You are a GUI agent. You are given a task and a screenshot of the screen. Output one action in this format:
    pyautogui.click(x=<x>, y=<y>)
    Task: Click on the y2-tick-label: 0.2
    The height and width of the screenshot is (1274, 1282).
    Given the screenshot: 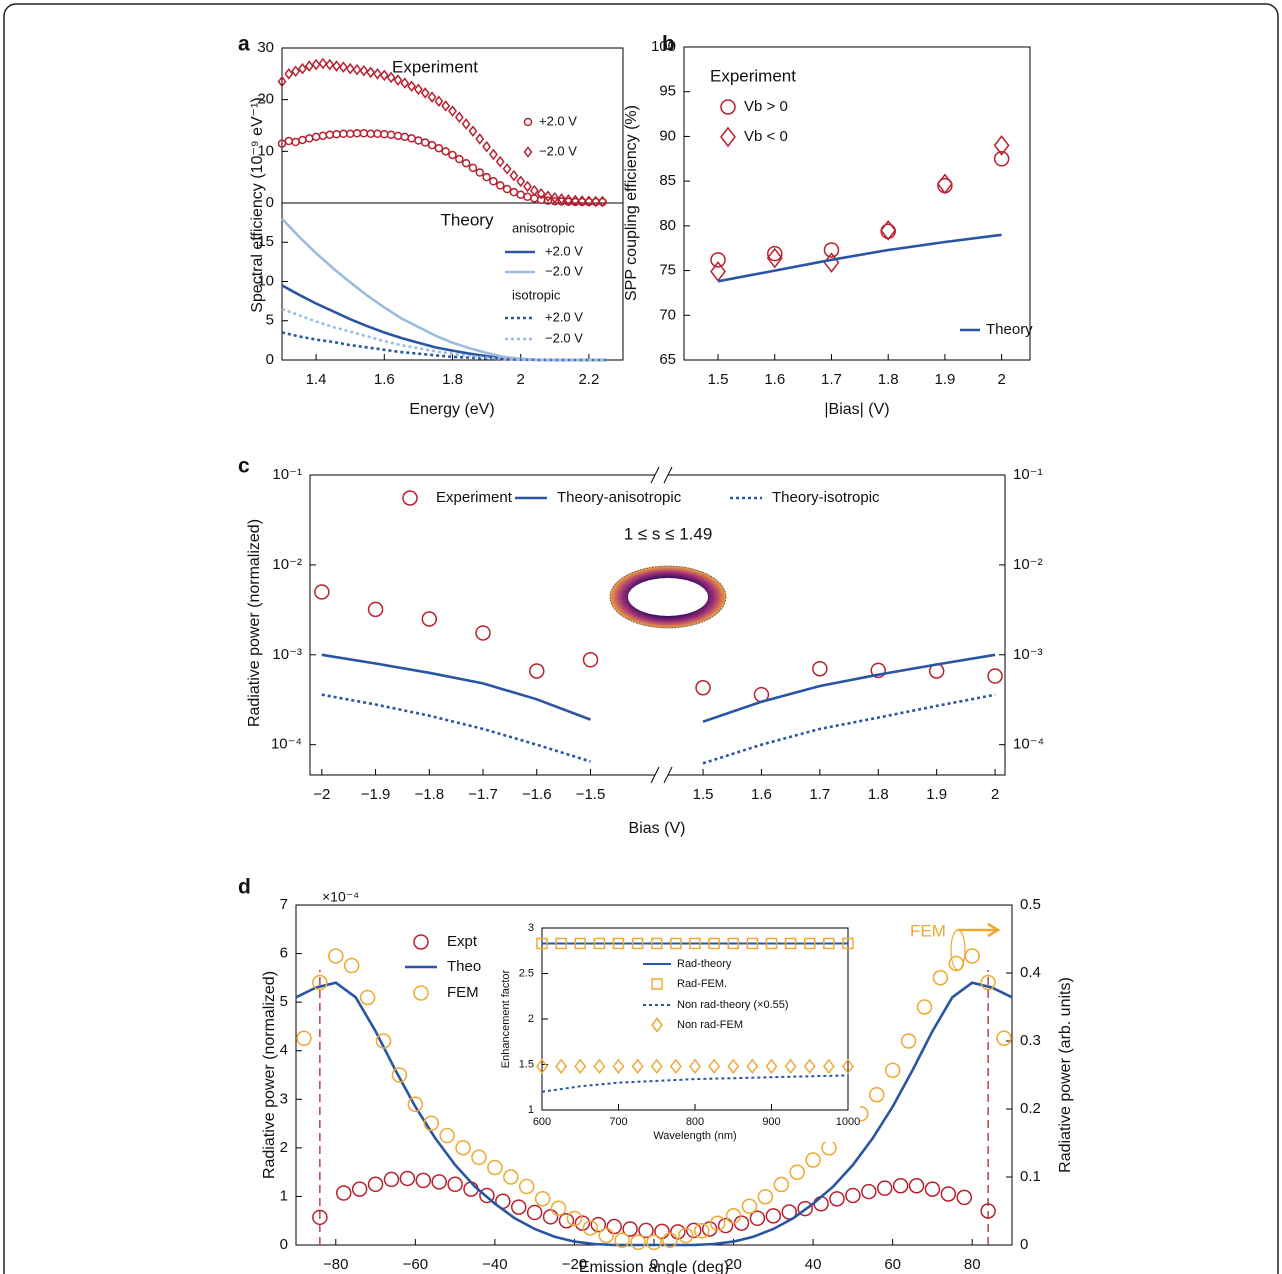 What is the action you would take?
    pyautogui.click(x=1030, y=1108)
    